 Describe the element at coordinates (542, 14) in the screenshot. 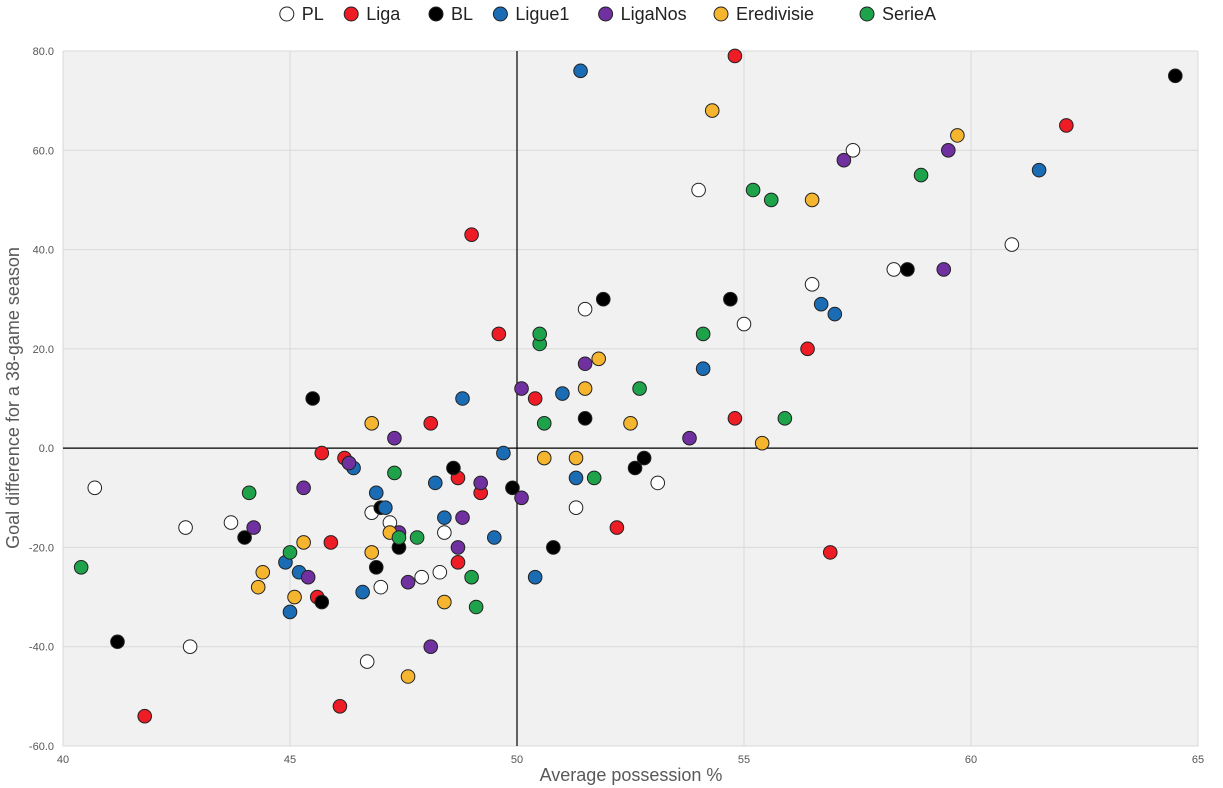

I see `legend-label-ligue1: Ligue1` at that location.